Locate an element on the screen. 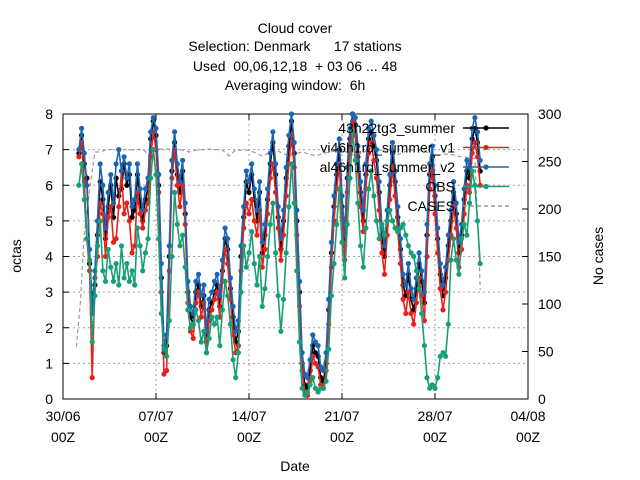 This screenshot has height=480, width=640. x-tick-label: 21/07 is located at coordinates (341, 416).